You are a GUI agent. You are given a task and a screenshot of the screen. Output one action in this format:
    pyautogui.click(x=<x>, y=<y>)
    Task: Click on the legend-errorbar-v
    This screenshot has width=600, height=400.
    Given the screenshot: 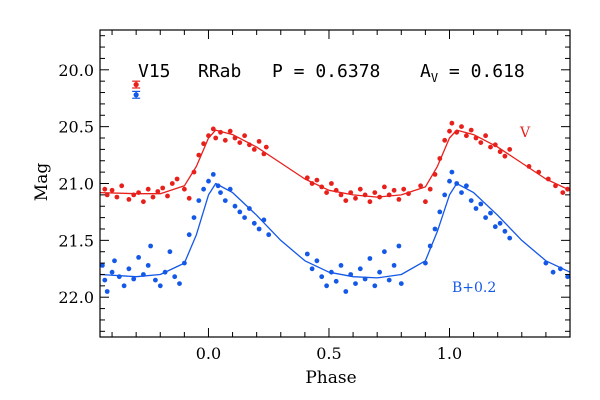 What is the action you would take?
    pyautogui.click(x=136, y=84)
    